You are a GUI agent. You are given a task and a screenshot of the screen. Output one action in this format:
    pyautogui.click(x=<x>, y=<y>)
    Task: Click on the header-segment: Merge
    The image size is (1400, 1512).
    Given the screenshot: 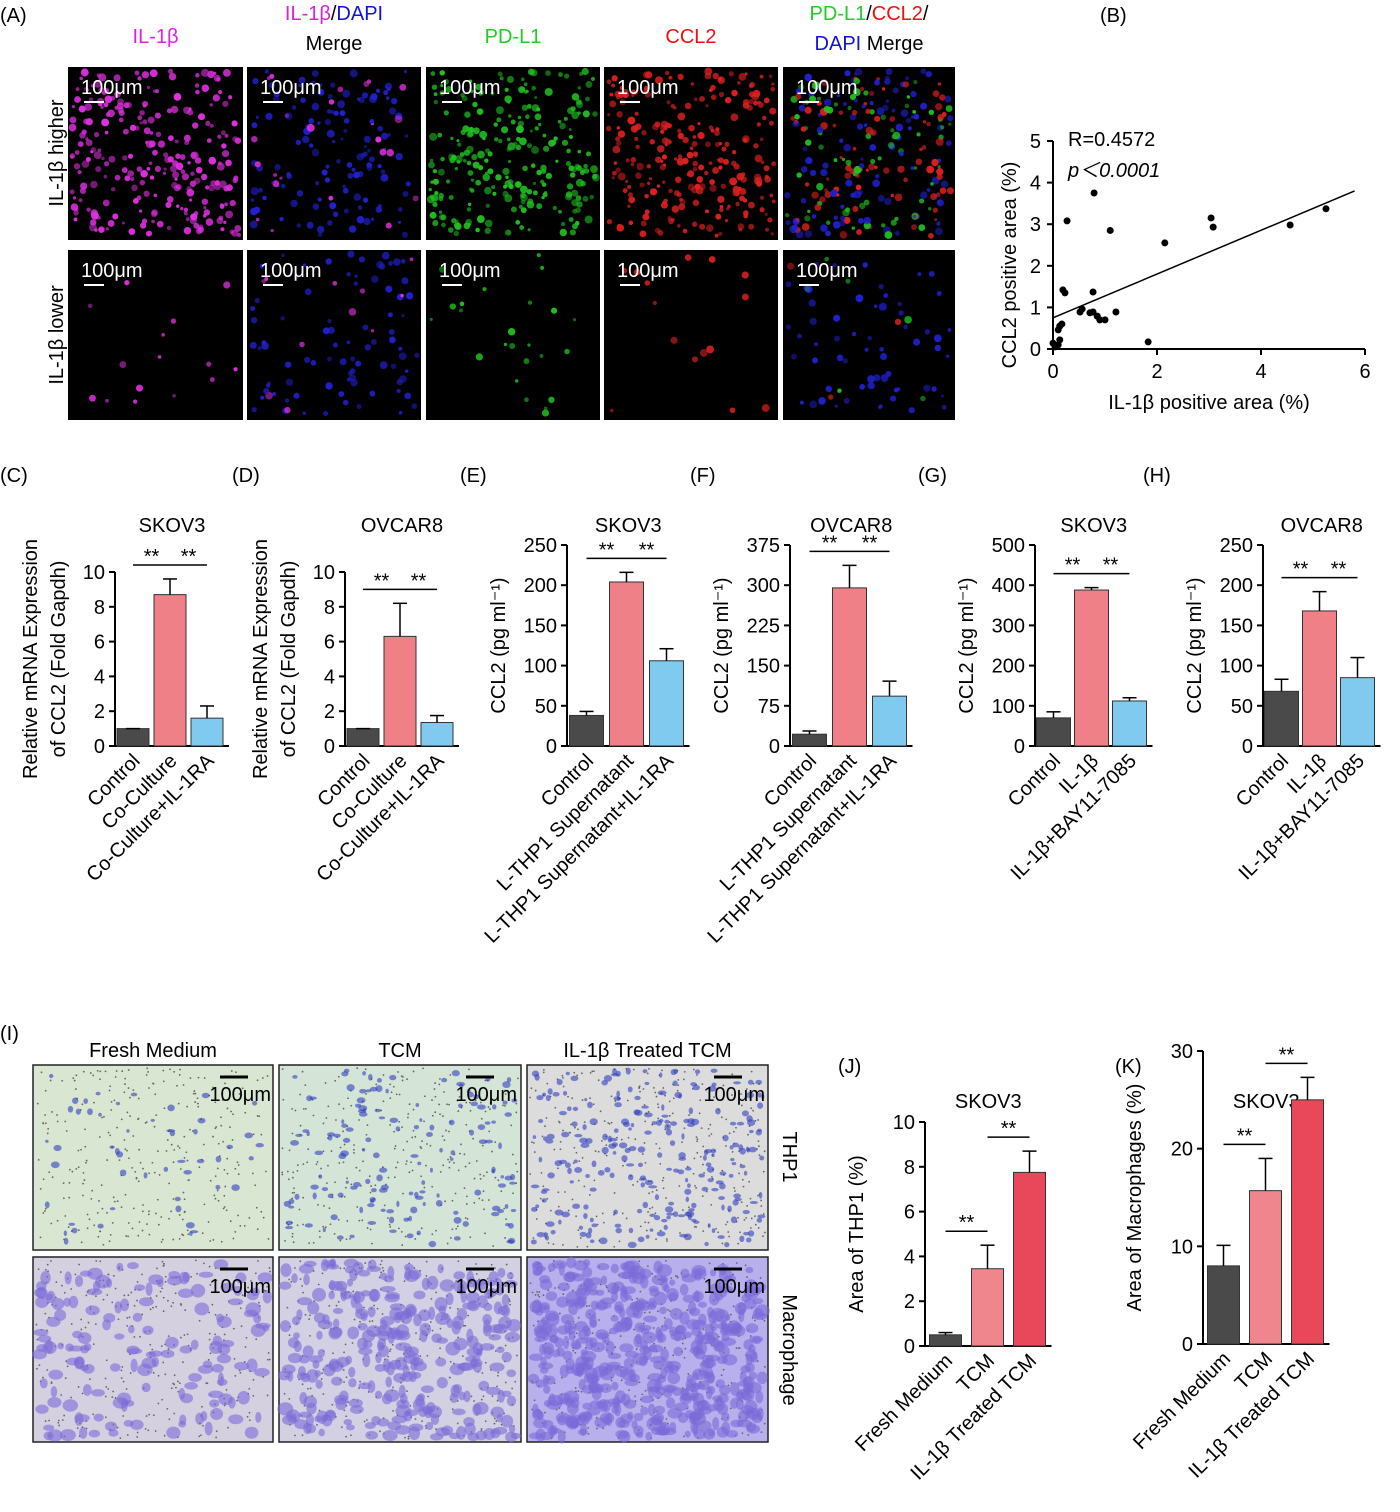 What is the action you would take?
    pyautogui.click(x=334, y=44)
    